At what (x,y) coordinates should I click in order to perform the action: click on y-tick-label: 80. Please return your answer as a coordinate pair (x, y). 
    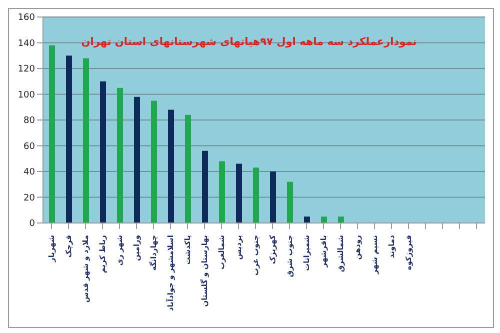
    Looking at the image, I should click on (30, 121).